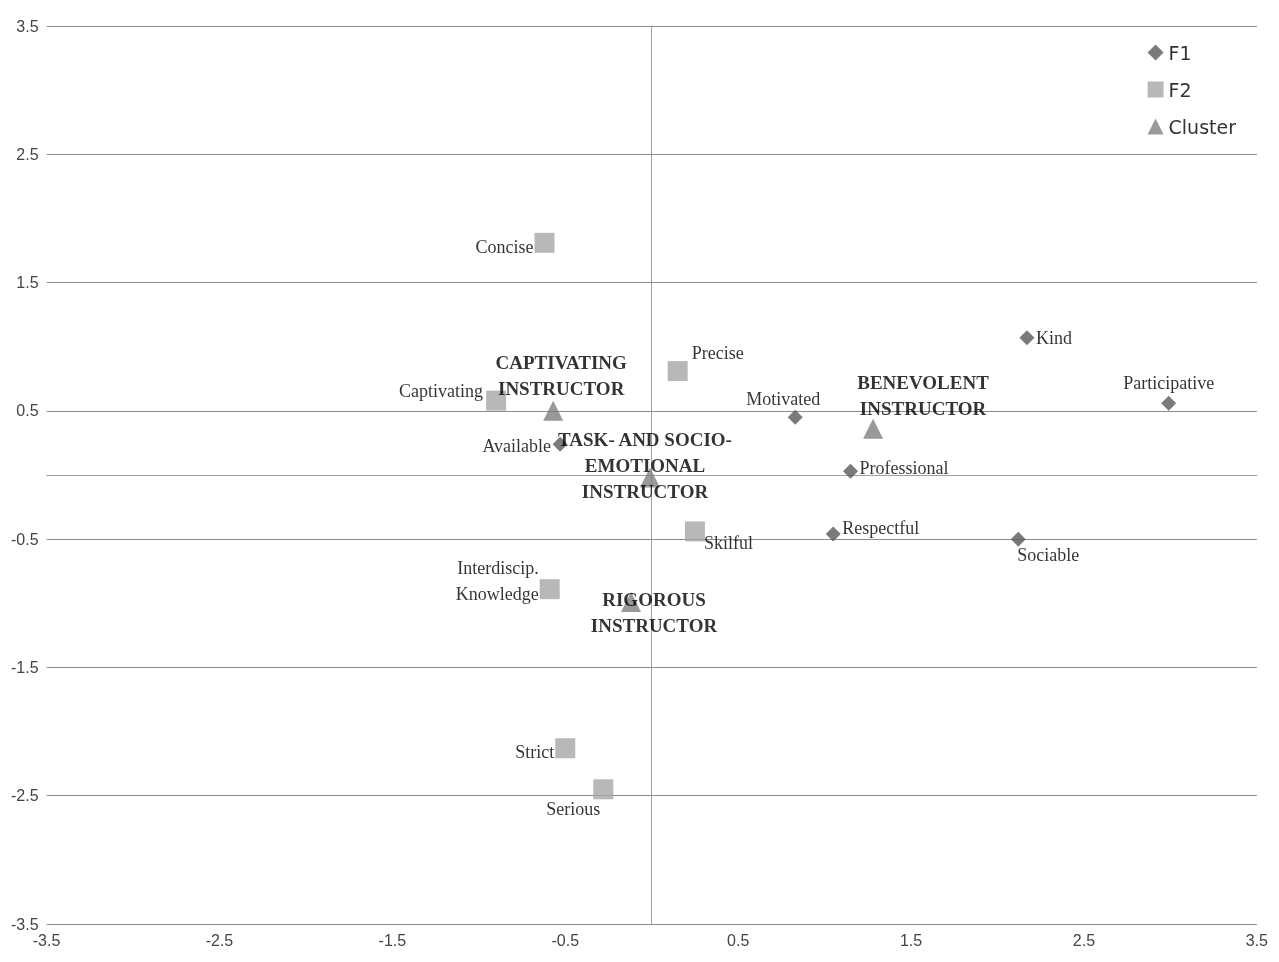 The width and height of the screenshot is (1279, 962). What do you see at coordinates (24, 796) in the screenshot?
I see `y-tick-label: -2.5` at bounding box center [24, 796].